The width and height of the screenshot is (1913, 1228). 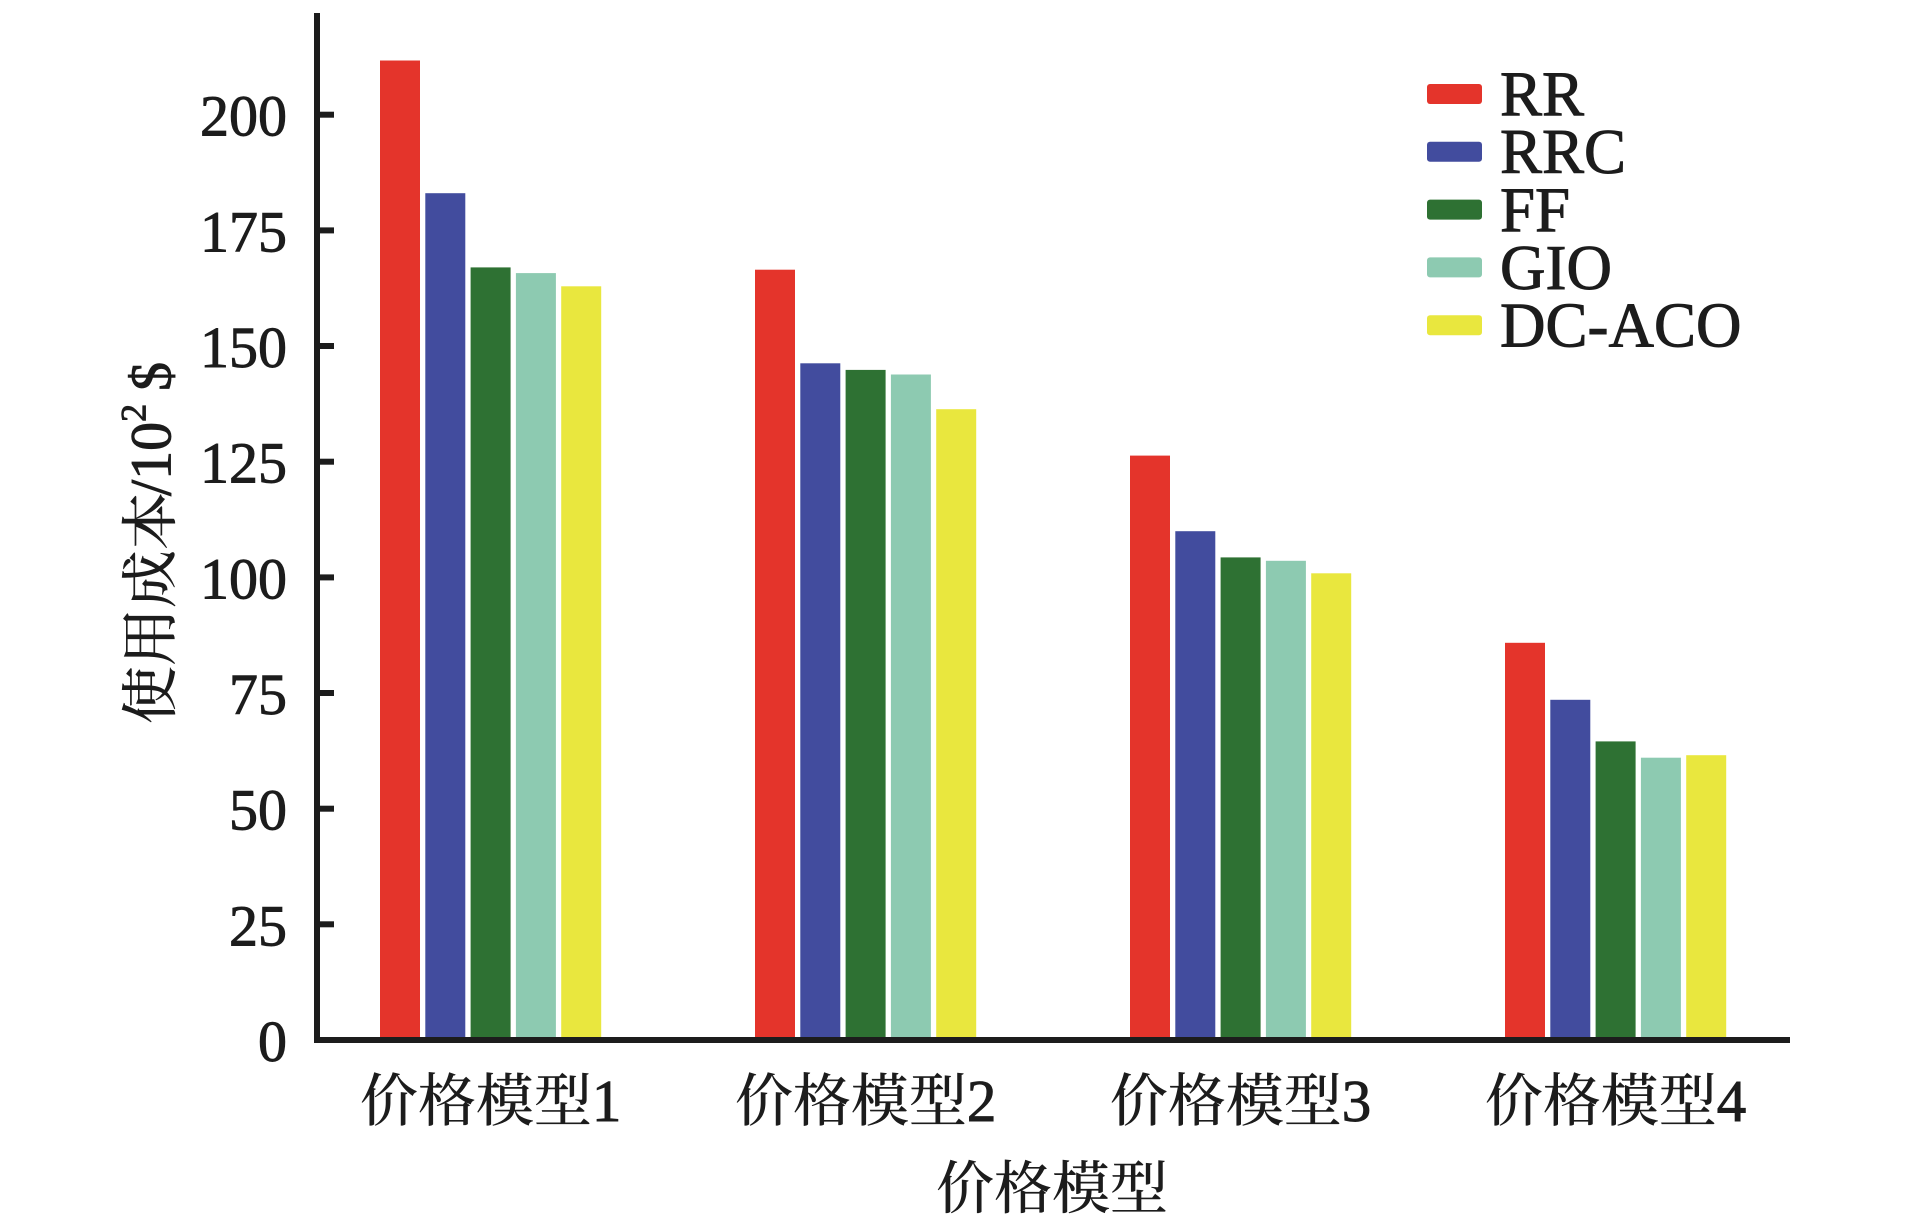 I want to click on svg-text: 100, so click(x=243, y=578).